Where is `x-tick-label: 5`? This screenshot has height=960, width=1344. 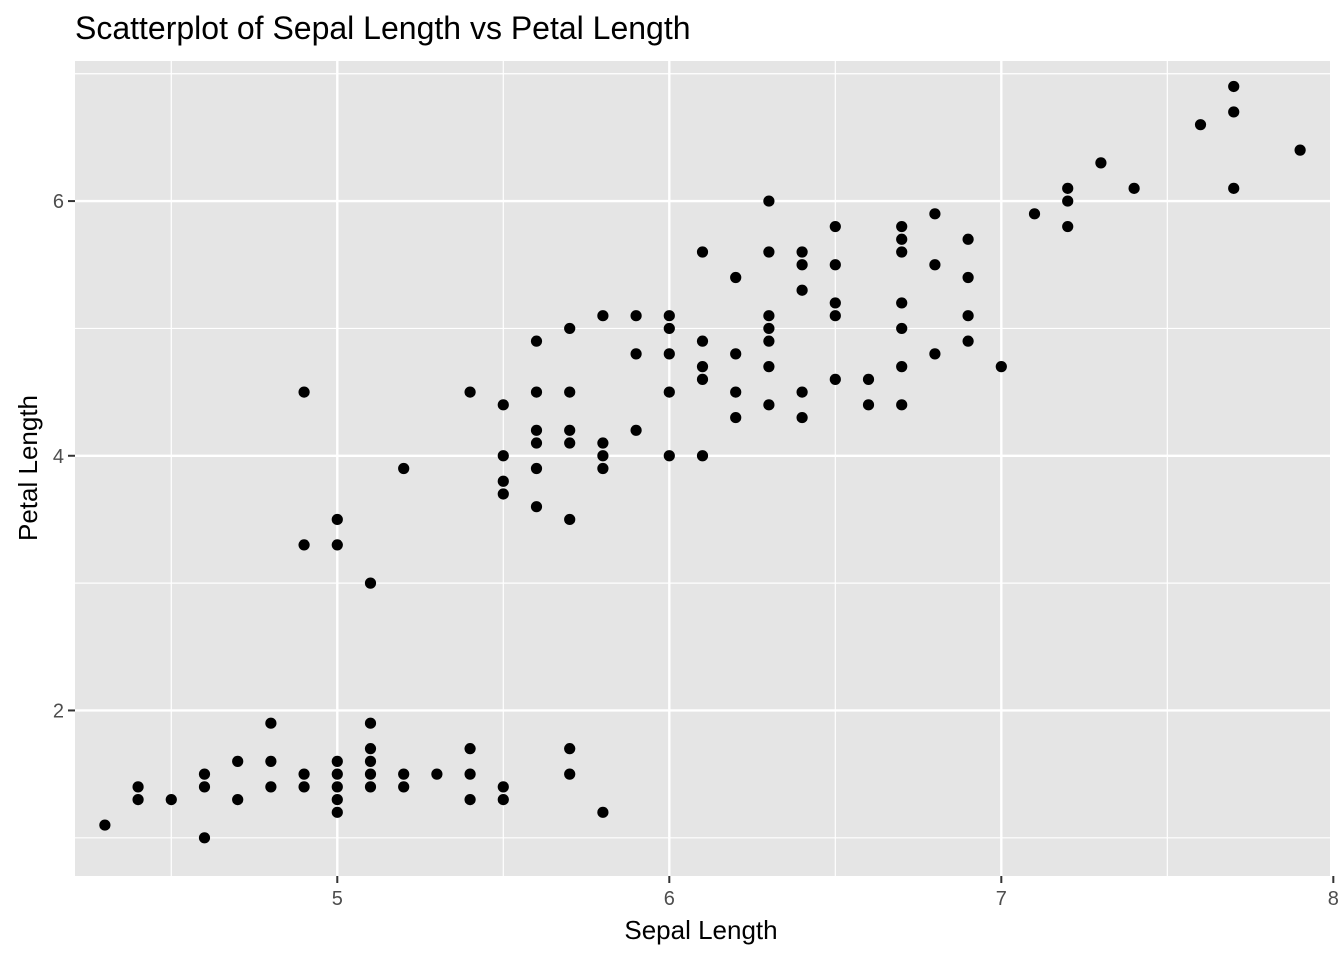 x-tick-label: 5 is located at coordinates (337, 899).